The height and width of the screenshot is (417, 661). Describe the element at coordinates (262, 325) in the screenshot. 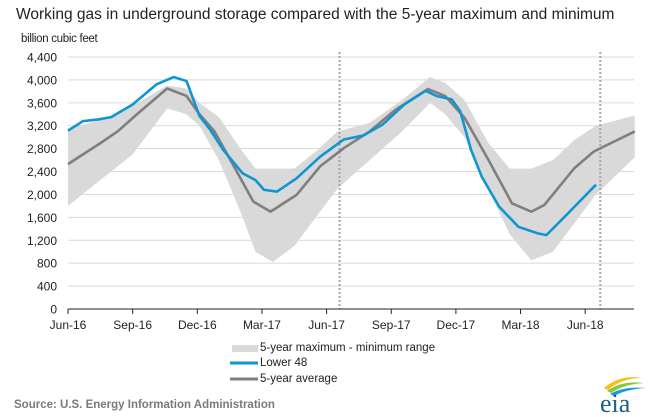

I see `x-tick-label: Mar-17` at that location.